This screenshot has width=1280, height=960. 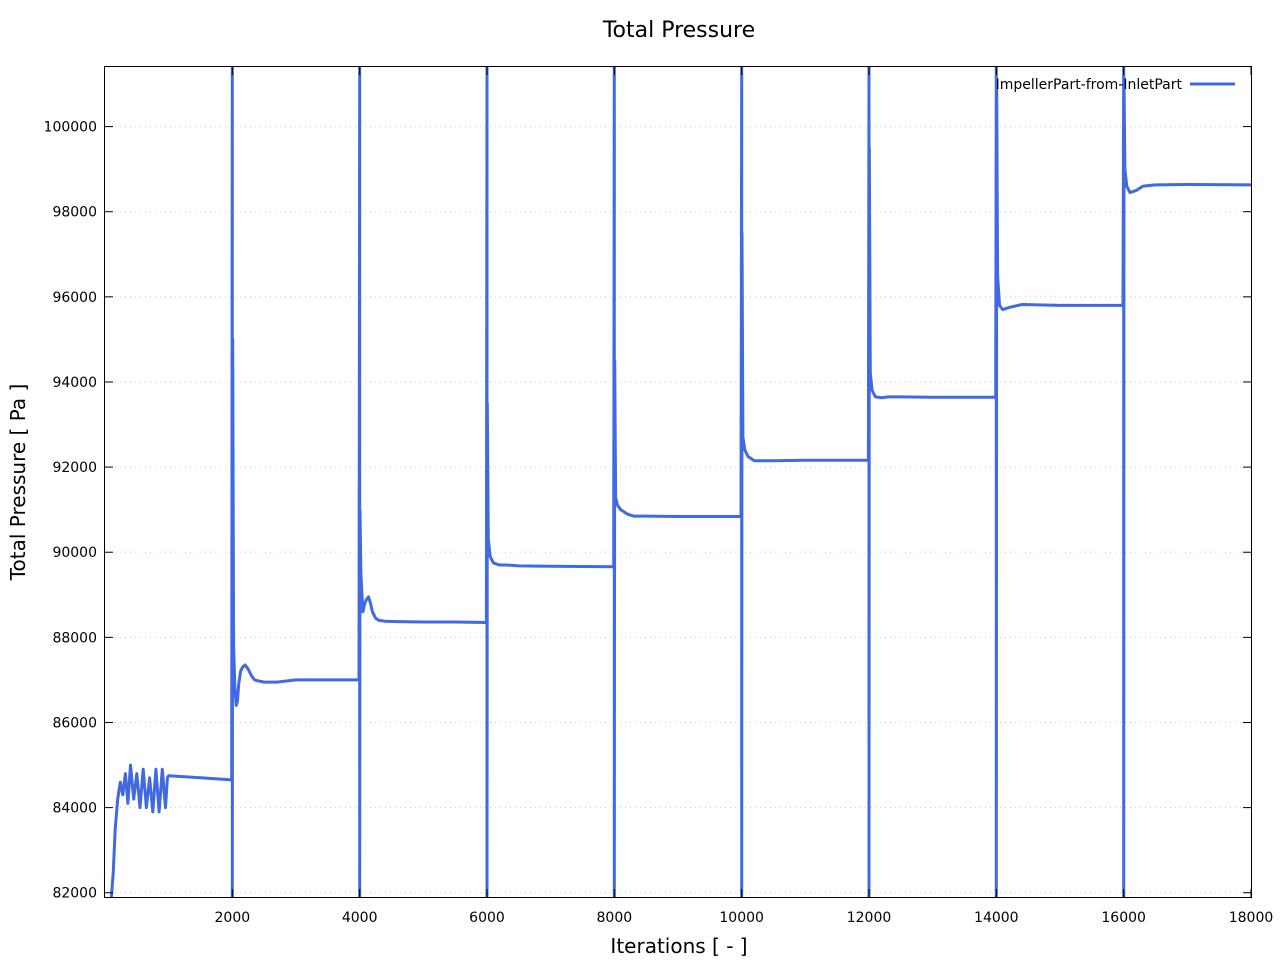 What do you see at coordinates (74, 638) in the screenshot?
I see `y-tick-label: 88000` at bounding box center [74, 638].